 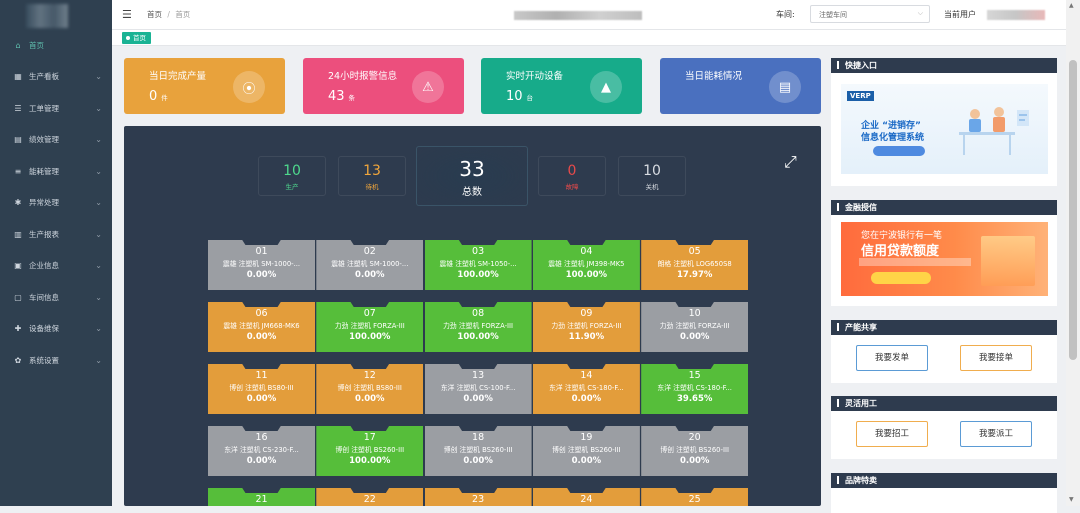 I want to click on page-scrollbar: ▲ ▼, so click(x=1073, y=253).